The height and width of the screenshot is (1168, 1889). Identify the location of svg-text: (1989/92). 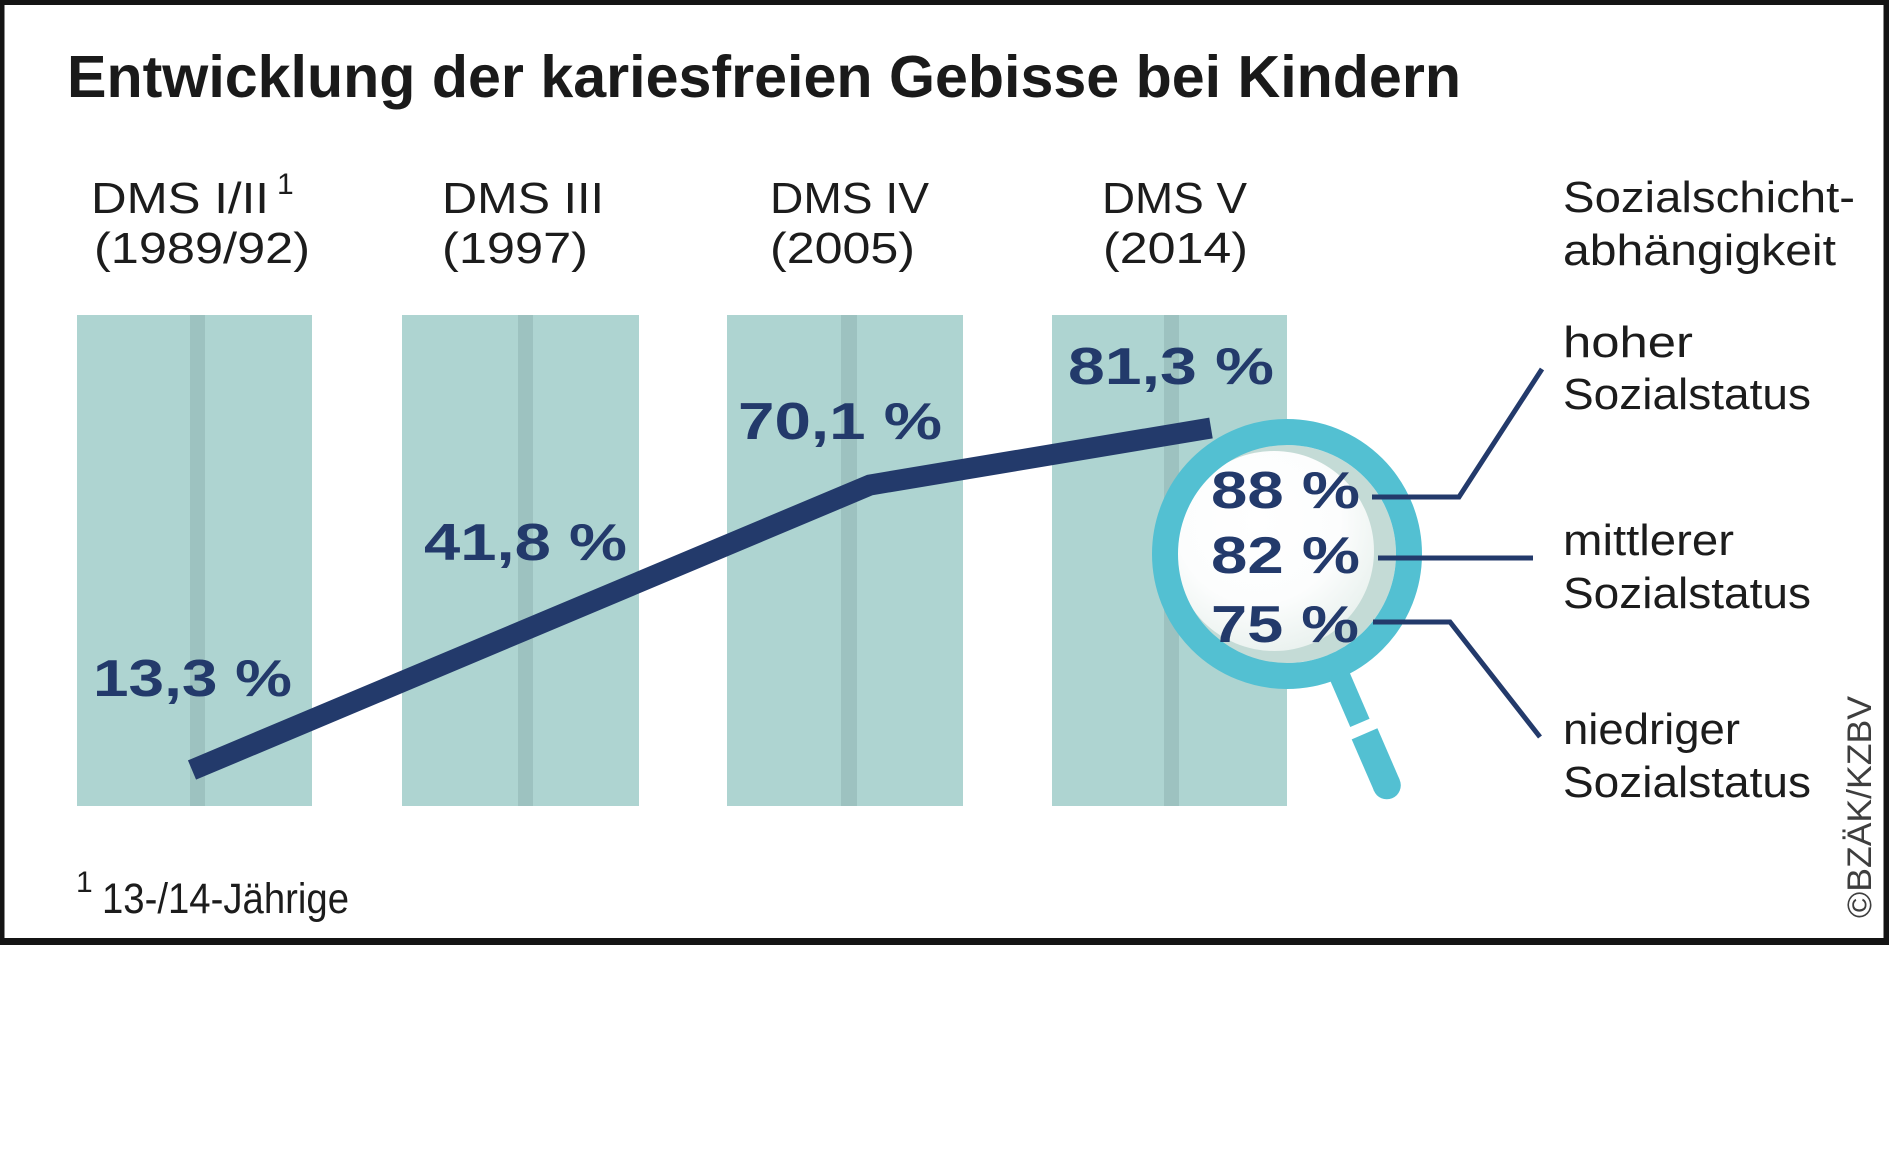
(202, 248).